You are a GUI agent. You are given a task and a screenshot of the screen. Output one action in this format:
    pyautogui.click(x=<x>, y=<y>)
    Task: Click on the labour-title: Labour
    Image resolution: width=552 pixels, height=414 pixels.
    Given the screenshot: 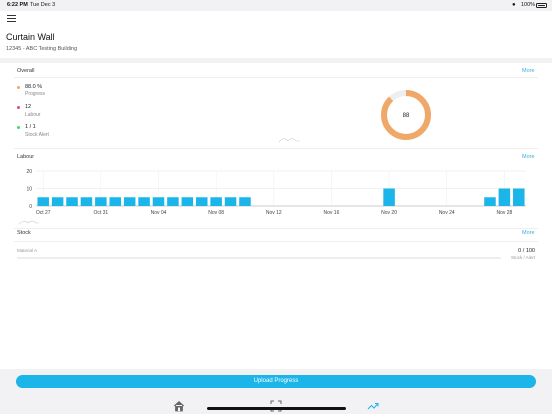 What is the action you would take?
    pyautogui.click(x=26, y=157)
    